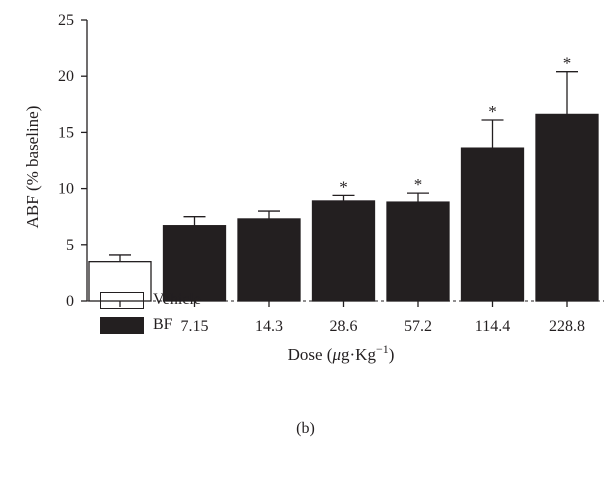 This screenshot has height=489, width=611. Describe the element at coordinates (344, 326) in the screenshot. I see `x-tick-label: 28.6` at that location.